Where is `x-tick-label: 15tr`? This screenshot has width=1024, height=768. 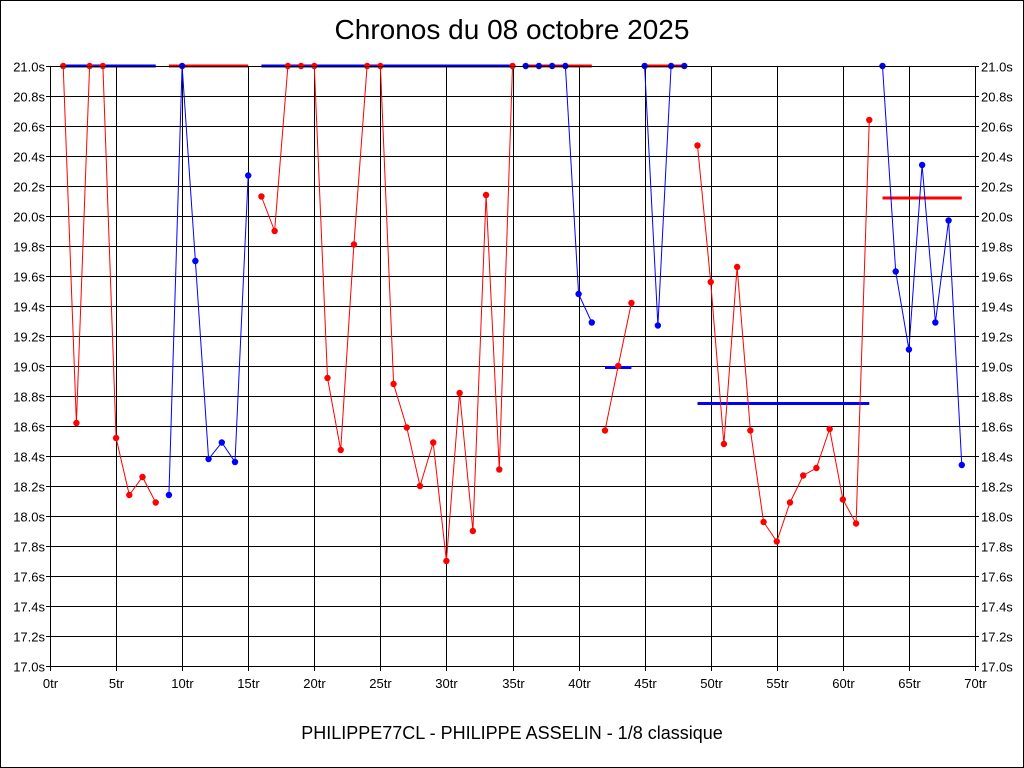
x-tick-label: 15tr is located at coordinates (248, 683).